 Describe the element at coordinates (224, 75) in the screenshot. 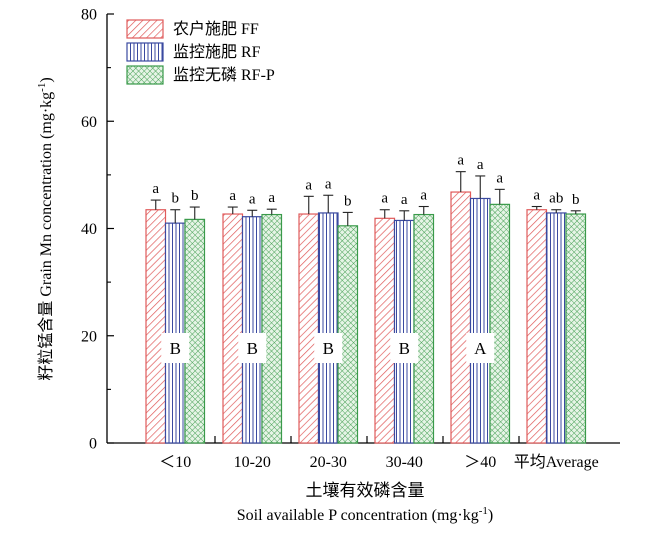

I see `legend-label: 监控无磷 RF-P` at that location.